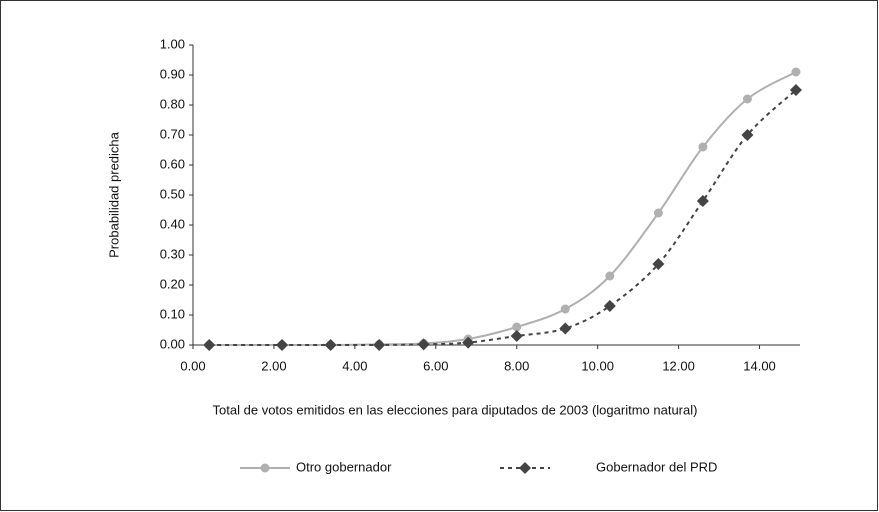  Describe the element at coordinates (172, 133) in the screenshot. I see `y-tick-label: 0.70` at that location.